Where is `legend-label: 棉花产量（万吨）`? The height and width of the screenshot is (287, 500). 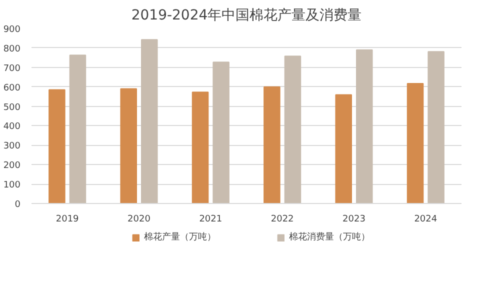
legend-label: 棉花产量（万吨） is located at coordinates (180, 237).